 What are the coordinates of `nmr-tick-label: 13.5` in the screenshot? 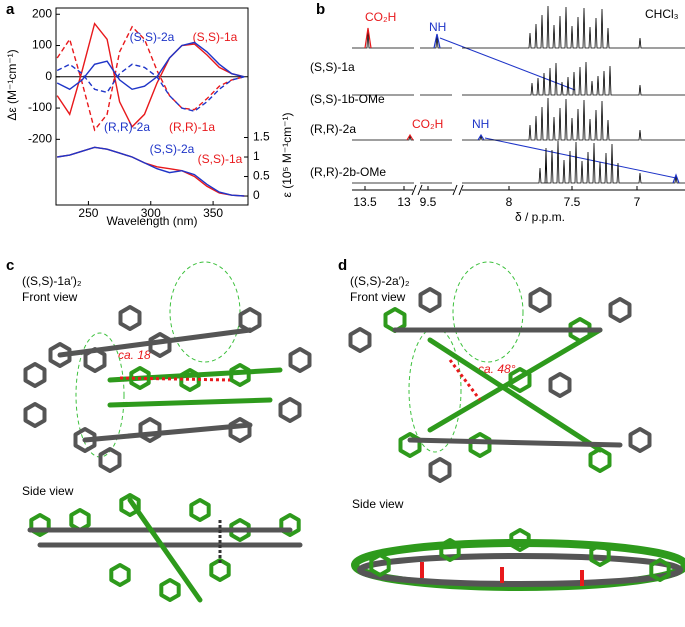 It's located at (365, 202).